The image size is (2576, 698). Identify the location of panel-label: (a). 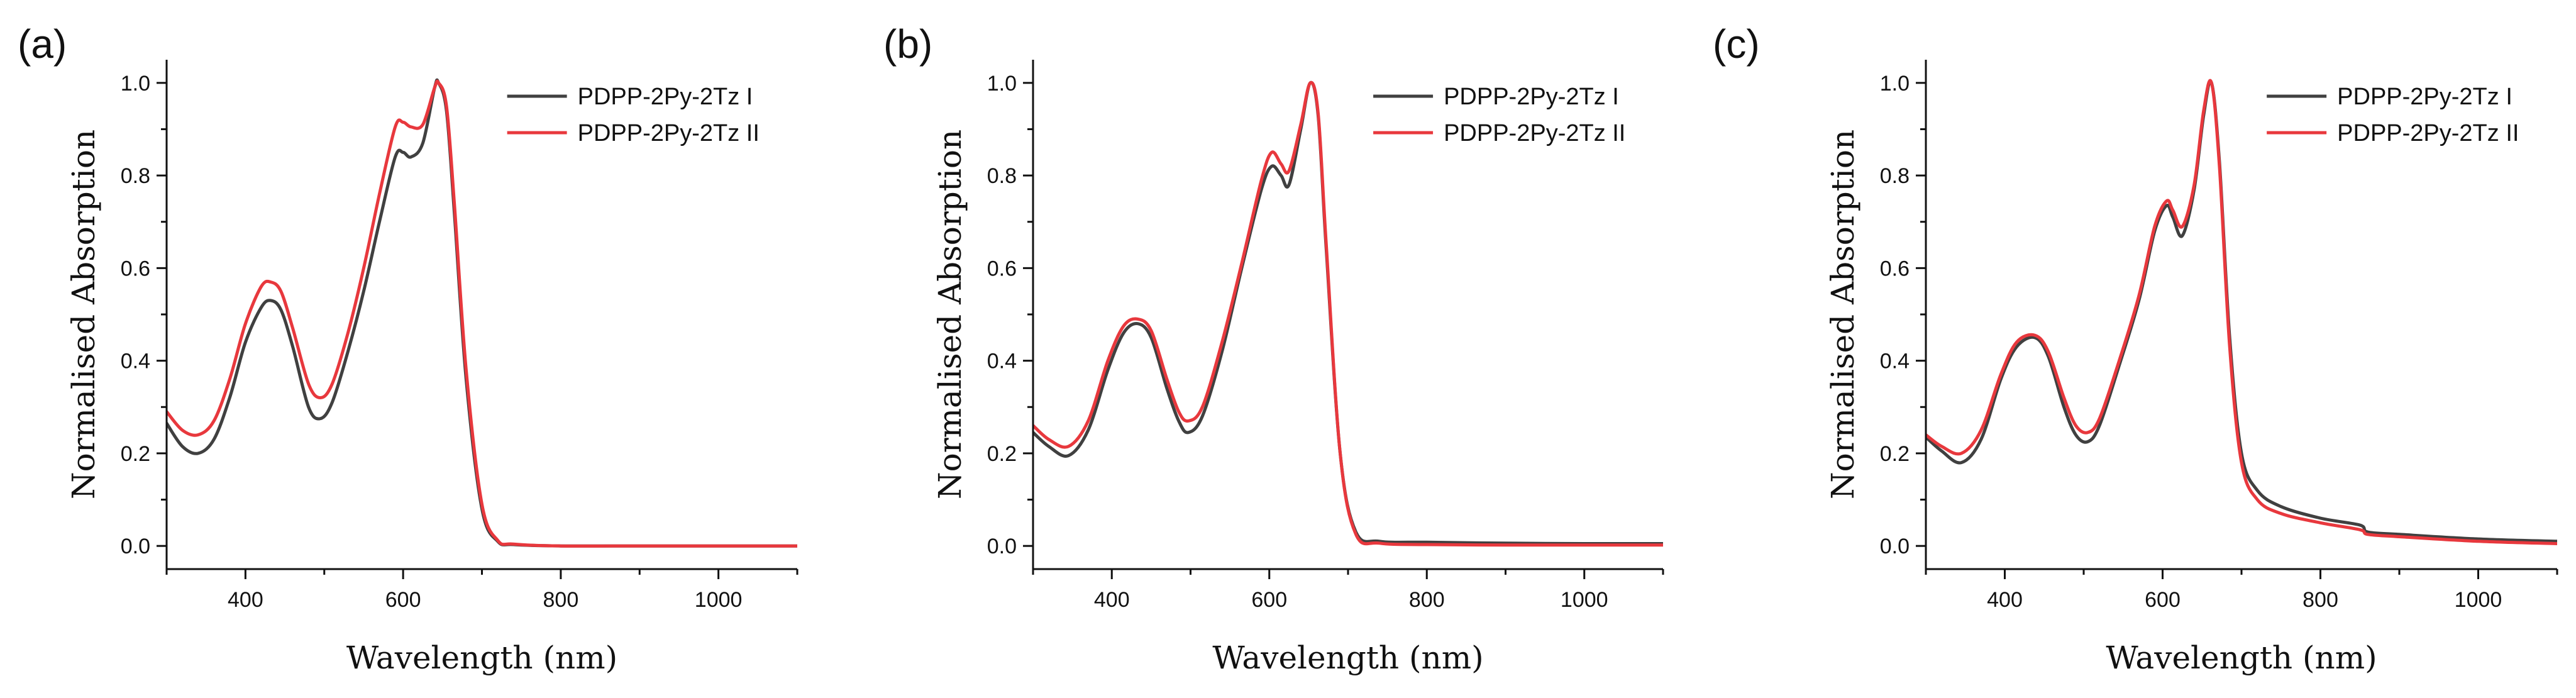
(42, 44).